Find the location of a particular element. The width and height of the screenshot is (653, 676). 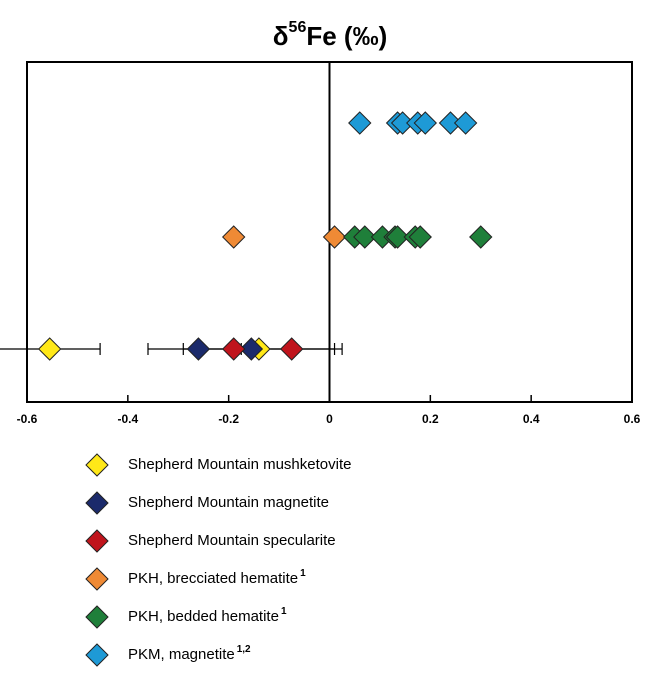

legend-label: Shepherd Mountain magnetite is located at coordinates (228, 502).